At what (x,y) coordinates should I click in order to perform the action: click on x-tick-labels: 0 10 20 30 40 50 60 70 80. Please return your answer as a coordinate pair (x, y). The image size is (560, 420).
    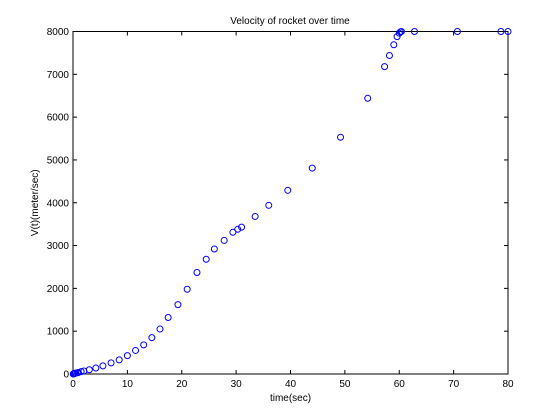
    Looking at the image, I should click on (292, 384).